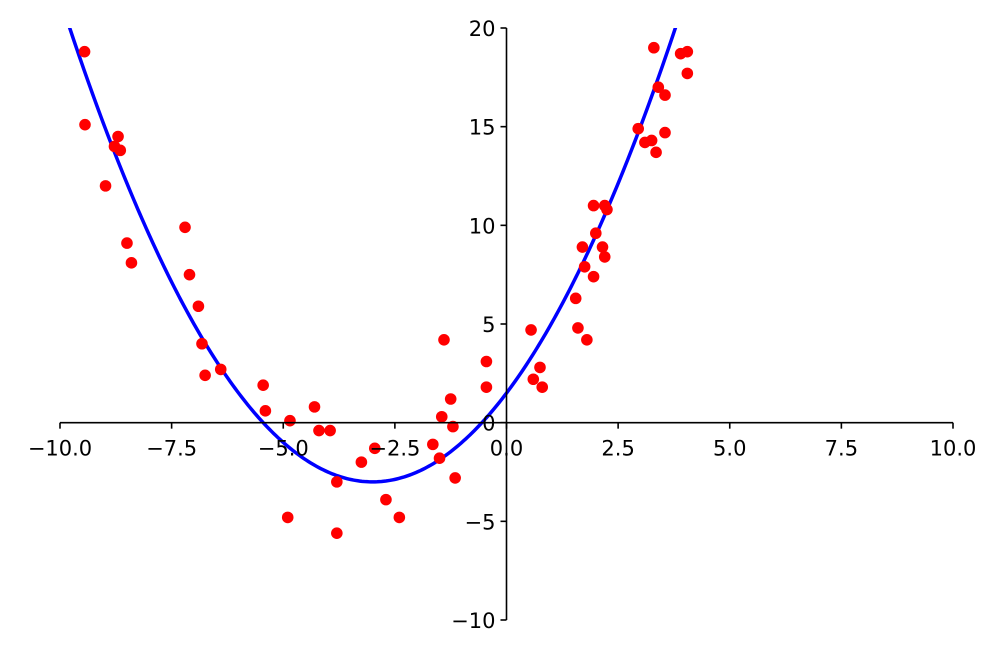  What do you see at coordinates (394, 449) in the screenshot?
I see `x-tick-label: −2.5` at bounding box center [394, 449].